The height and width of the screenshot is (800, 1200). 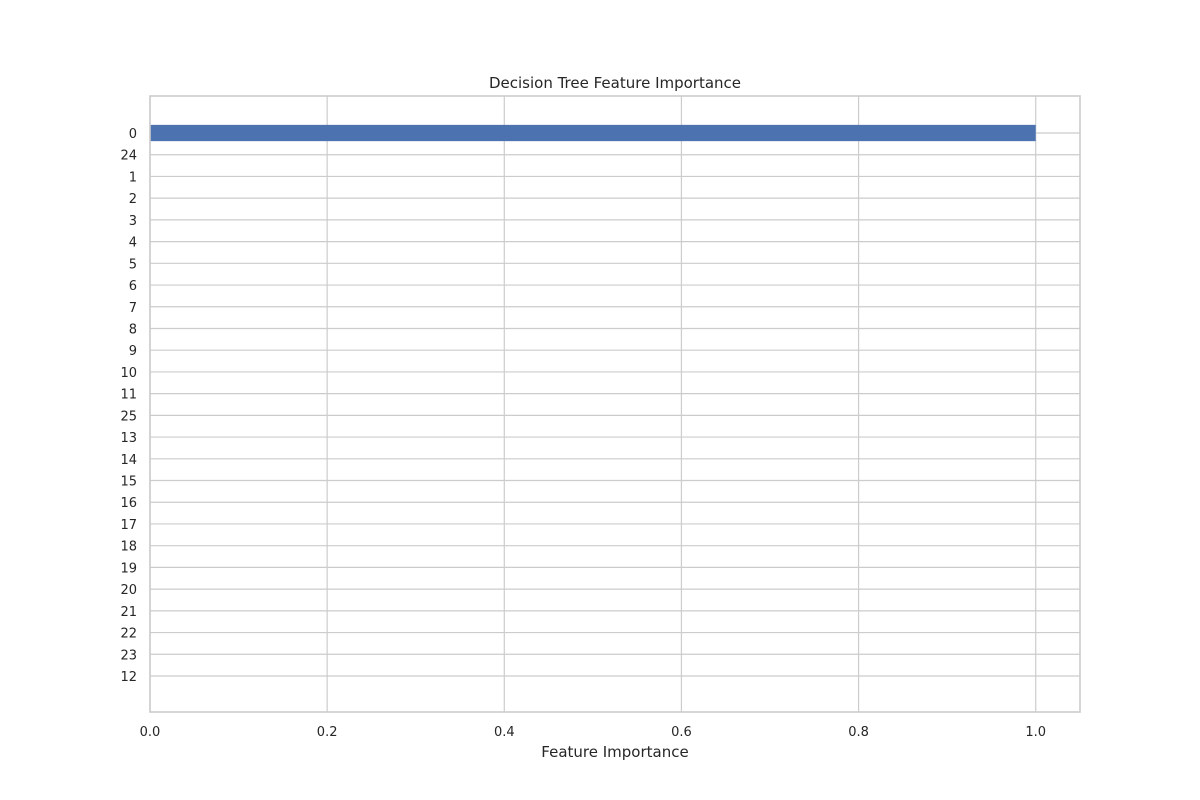 I want to click on y-tick-label: 11, so click(x=128, y=395).